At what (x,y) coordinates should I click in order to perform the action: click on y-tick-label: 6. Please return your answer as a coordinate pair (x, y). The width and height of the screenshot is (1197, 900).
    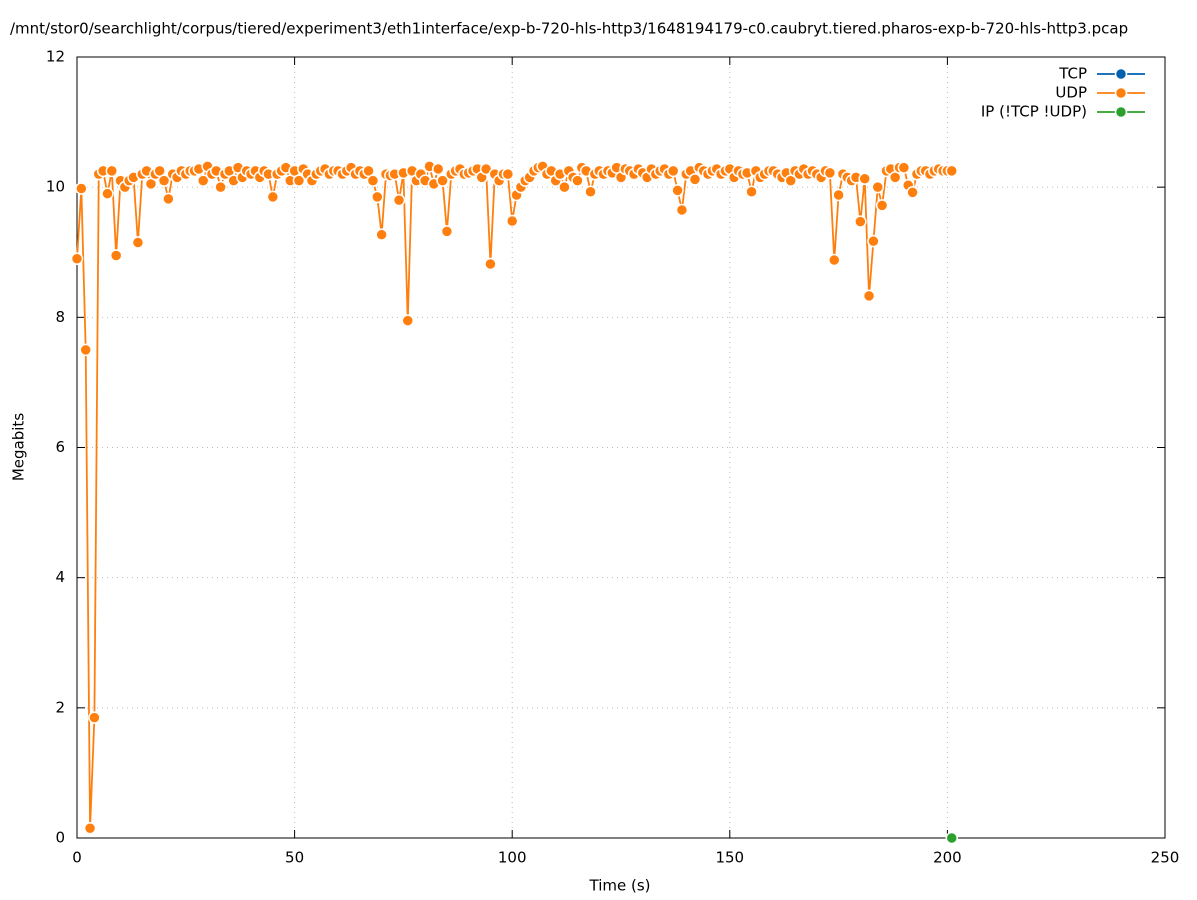
    Looking at the image, I should click on (60, 447).